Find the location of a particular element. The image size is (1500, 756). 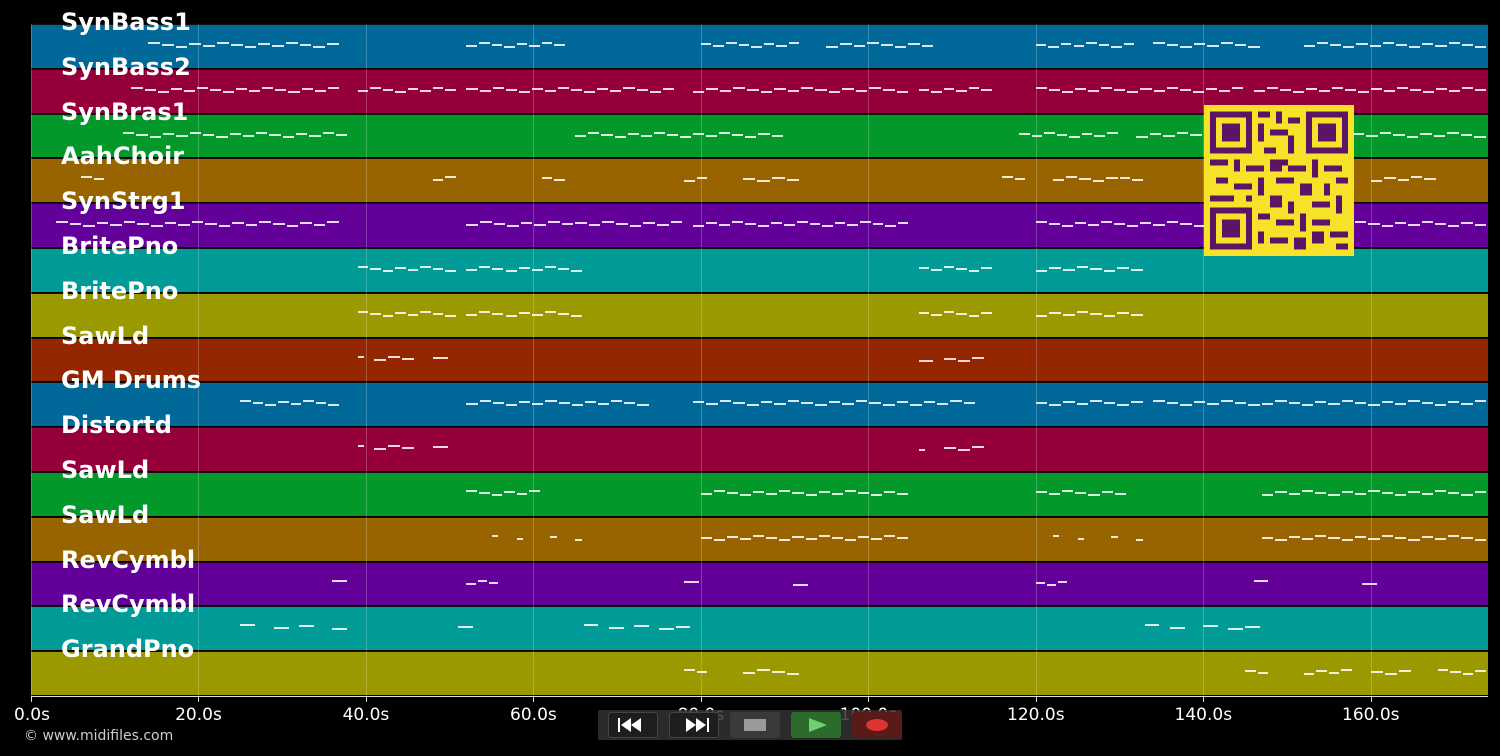

track-label: Distortd is located at coordinates (116, 425).